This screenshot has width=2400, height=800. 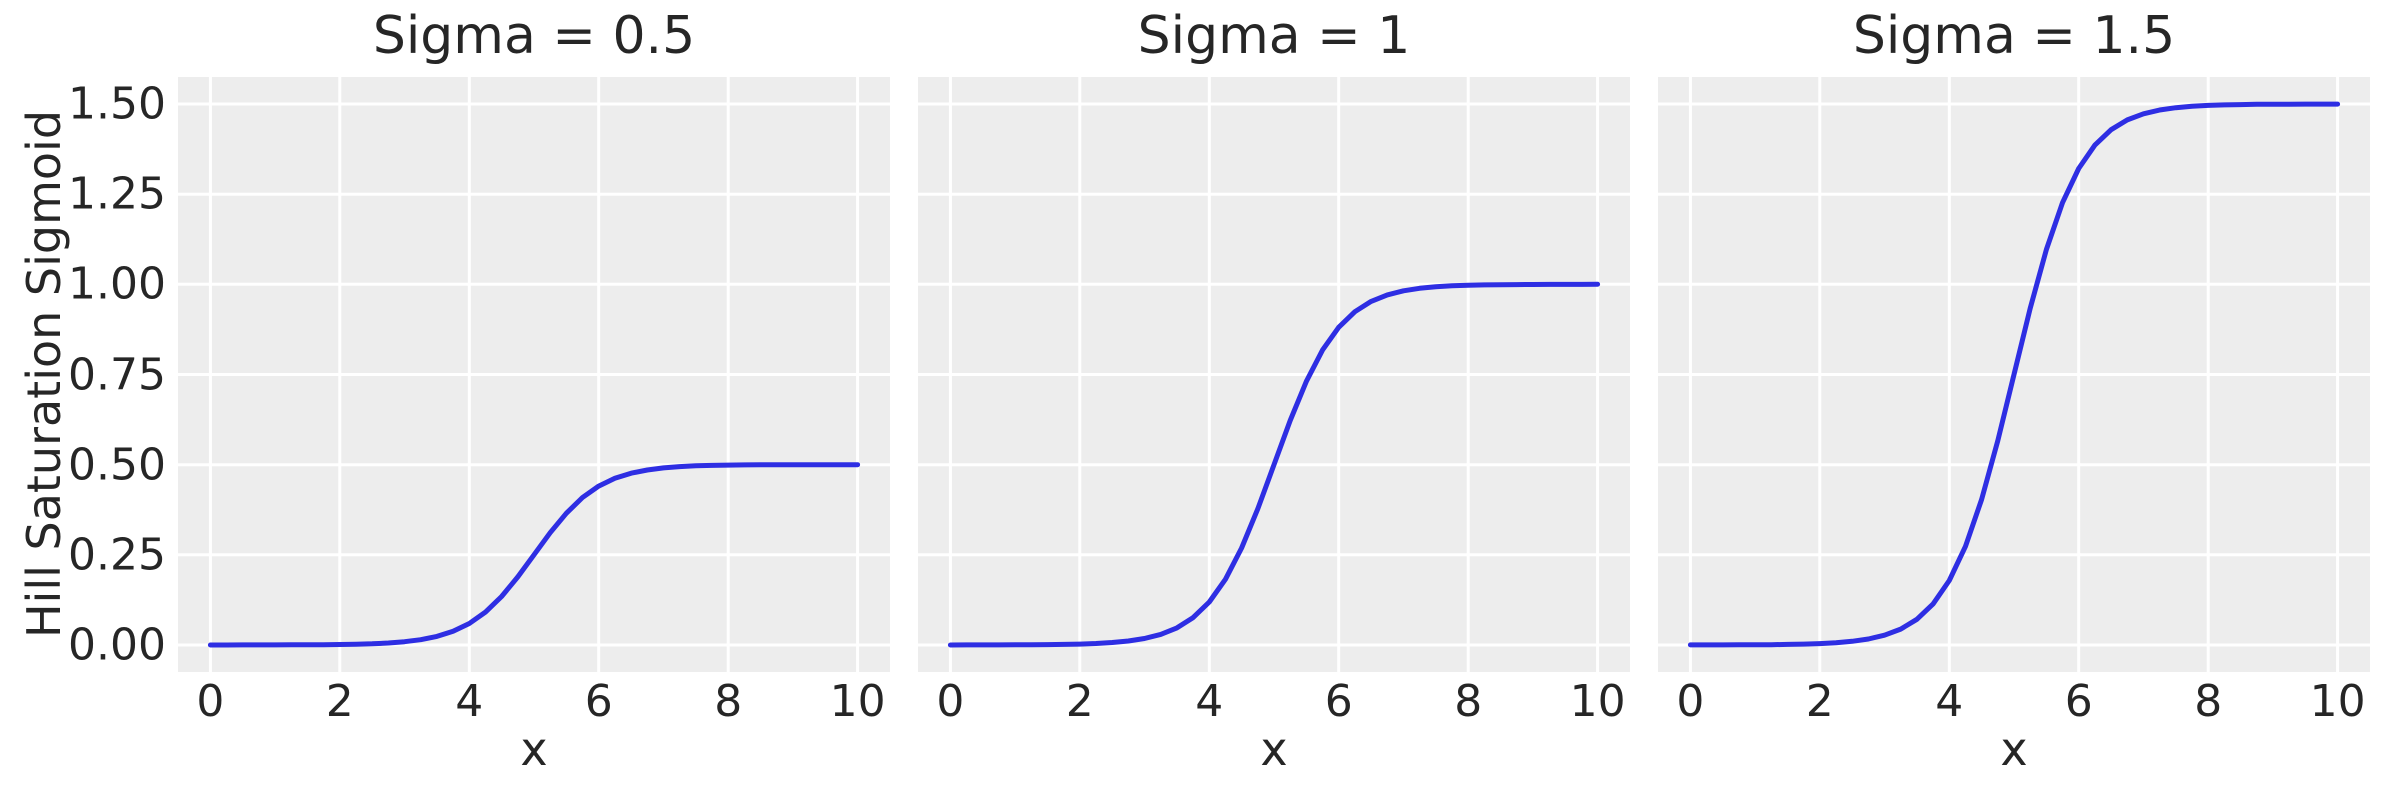 I want to click on y-tick-label: 1.00, so click(x=117, y=284).